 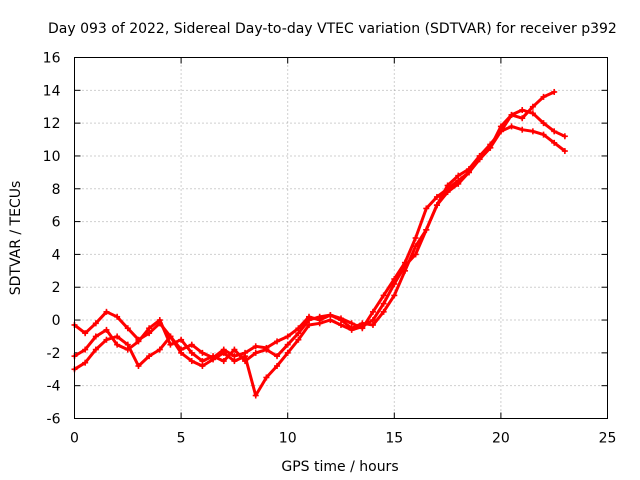 I want to click on y-tick-label: 12, so click(x=52, y=124).